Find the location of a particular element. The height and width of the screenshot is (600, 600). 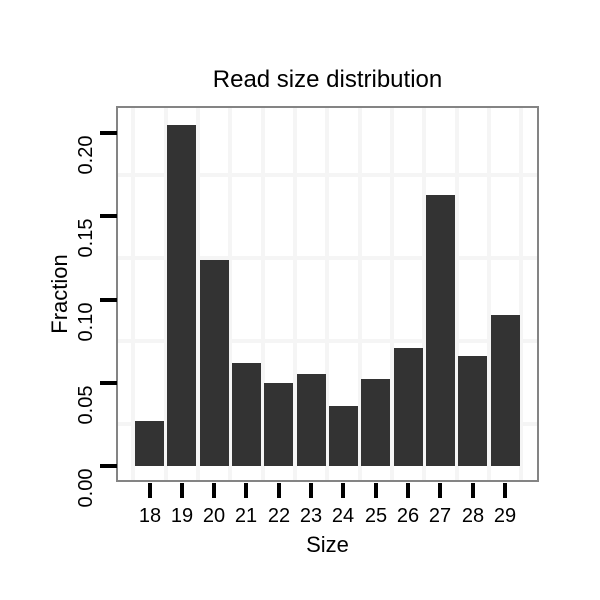

y-tick-label: 0.20 is located at coordinates (86, 155).